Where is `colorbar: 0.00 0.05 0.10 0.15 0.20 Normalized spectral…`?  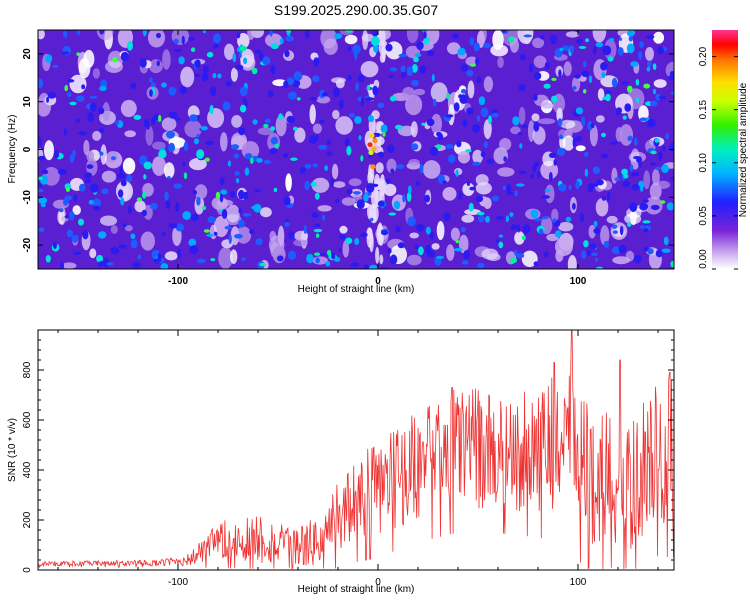
colorbar: 0.00 0.05 0.10 0.15 0.20 Normalized spectral… is located at coordinates (723, 150).